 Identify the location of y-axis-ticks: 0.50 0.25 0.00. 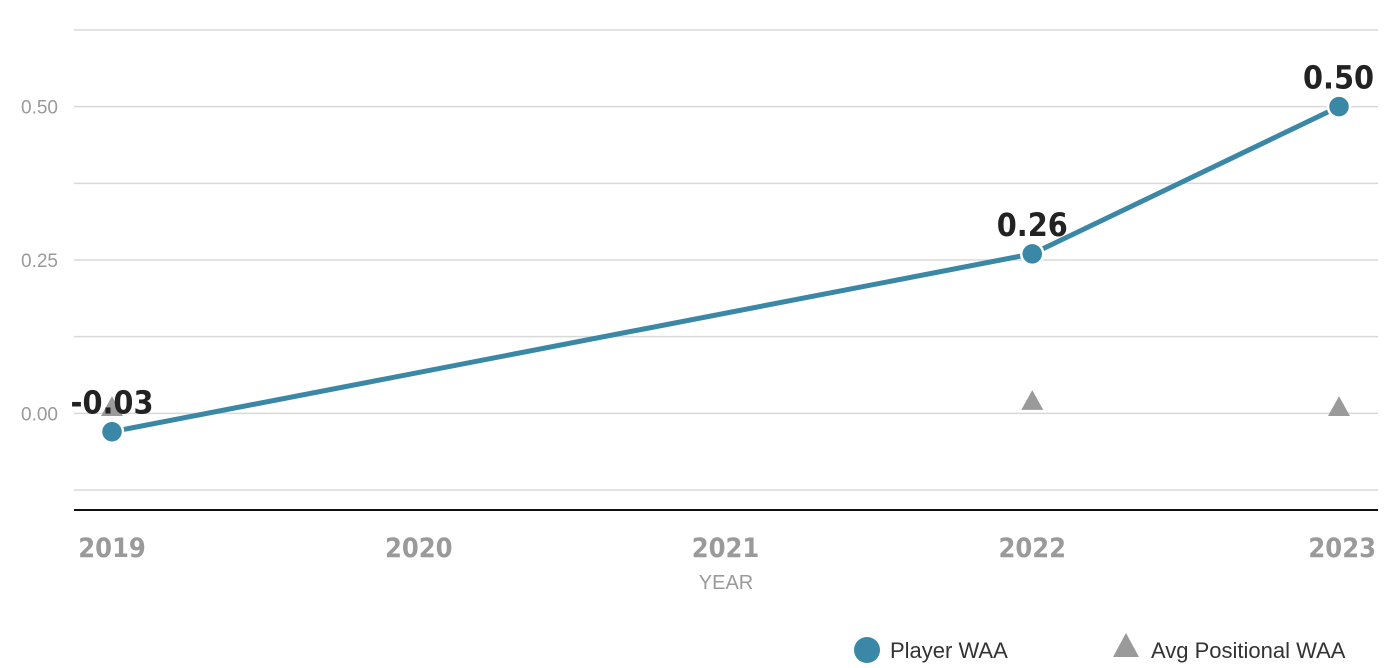
(39, 262).